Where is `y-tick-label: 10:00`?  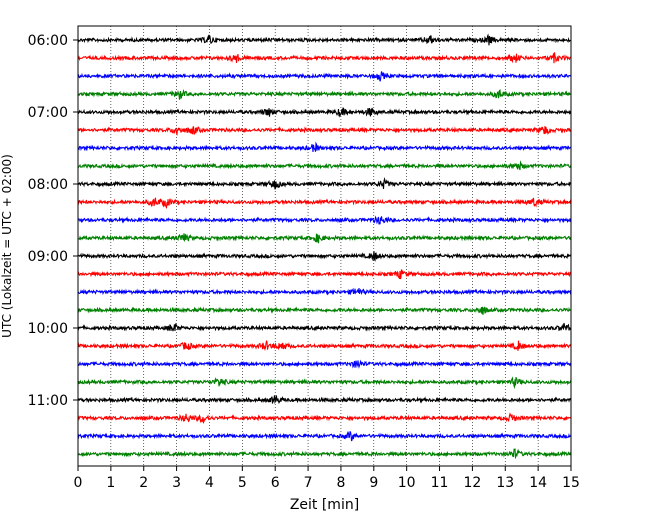
y-tick-label: 10:00 is located at coordinates (48, 329).